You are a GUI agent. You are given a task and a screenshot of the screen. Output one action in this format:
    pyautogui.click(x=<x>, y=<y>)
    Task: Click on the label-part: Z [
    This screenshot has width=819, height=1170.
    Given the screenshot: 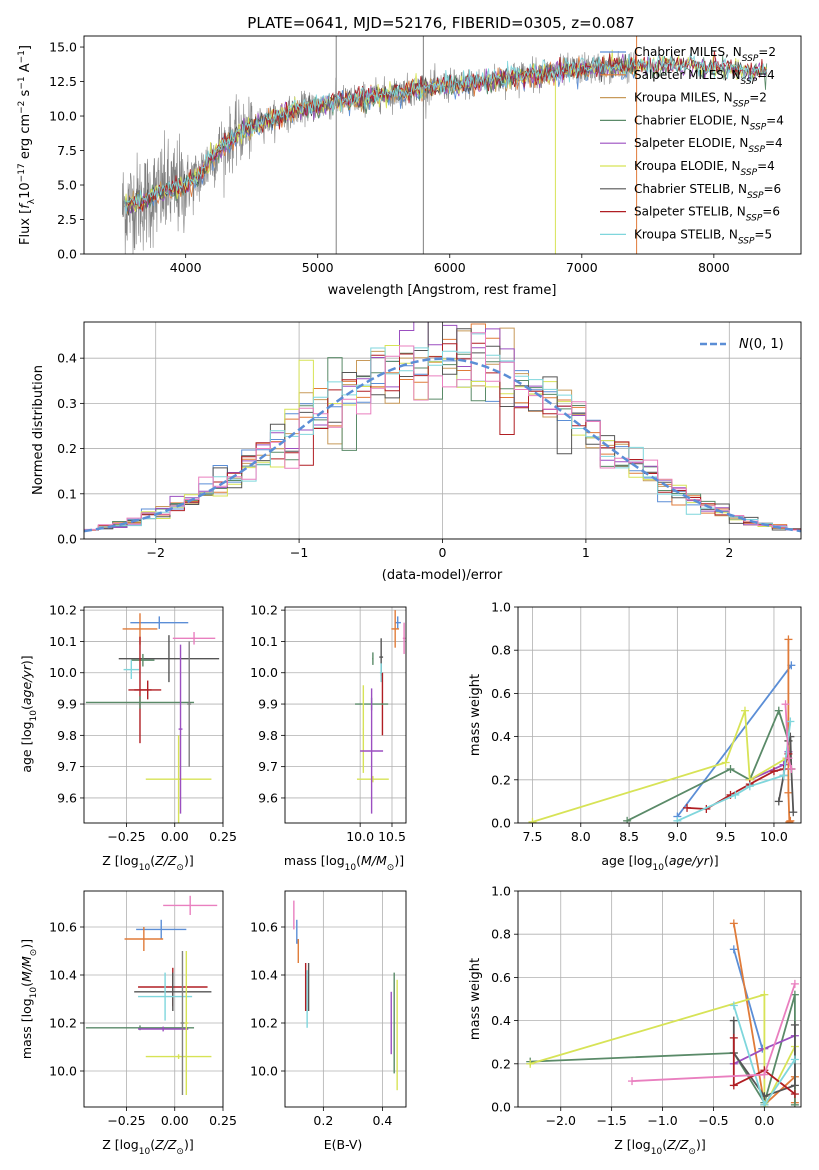 What is the action you would take?
    pyautogui.click(x=622, y=1144)
    